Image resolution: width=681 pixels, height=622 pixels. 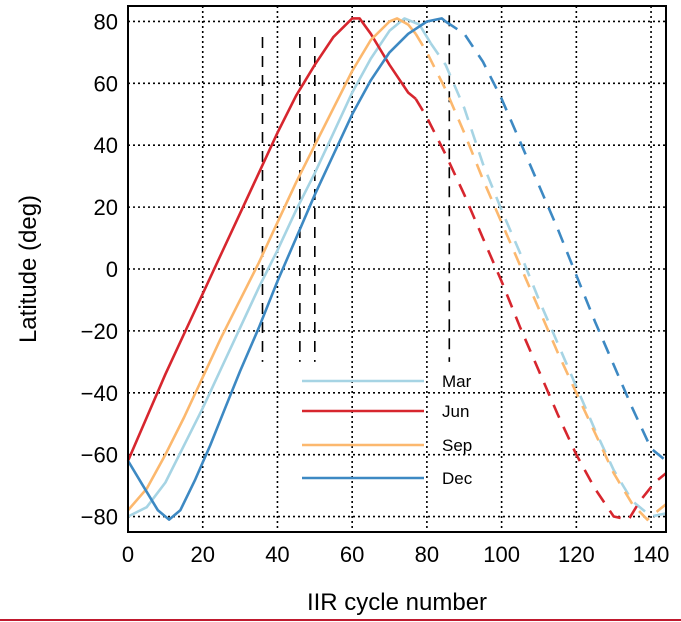 What do you see at coordinates (387, 430) in the screenshot?
I see `legend: Mar Jun Sep Dec` at bounding box center [387, 430].